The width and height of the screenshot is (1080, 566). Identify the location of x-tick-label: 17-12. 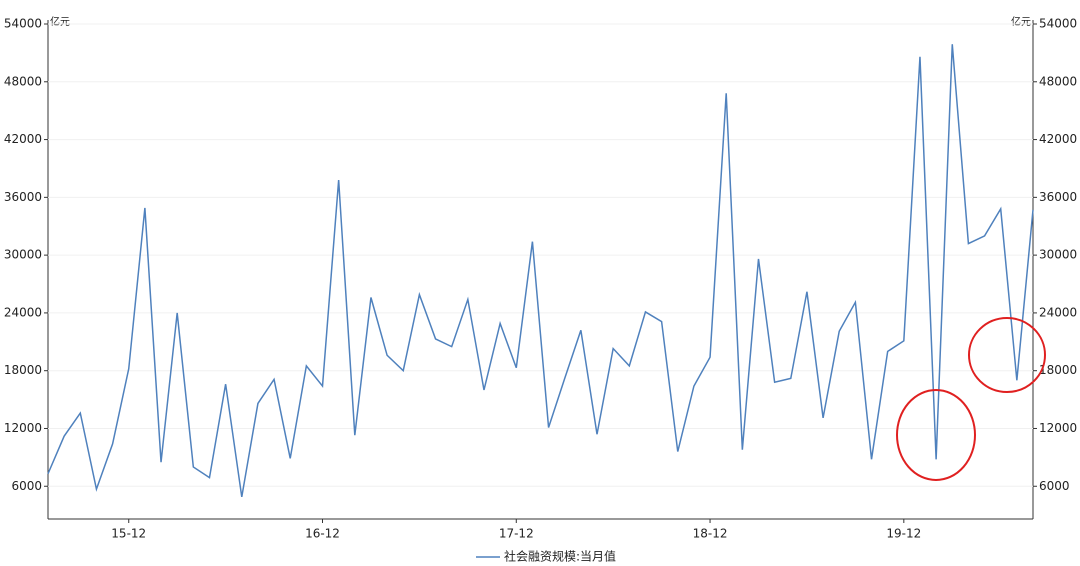
(516, 534).